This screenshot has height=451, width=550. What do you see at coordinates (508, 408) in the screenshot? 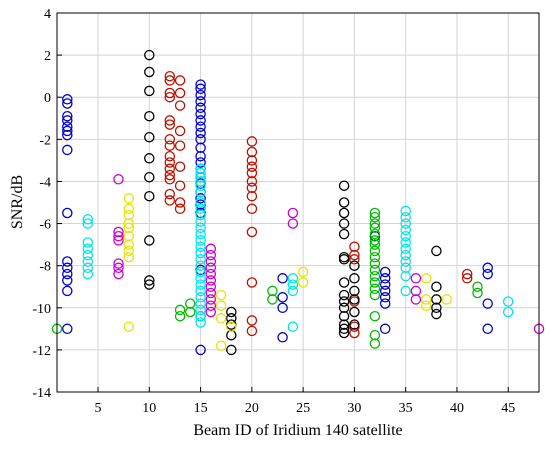
I see `x-tick-label: 45` at bounding box center [508, 408].